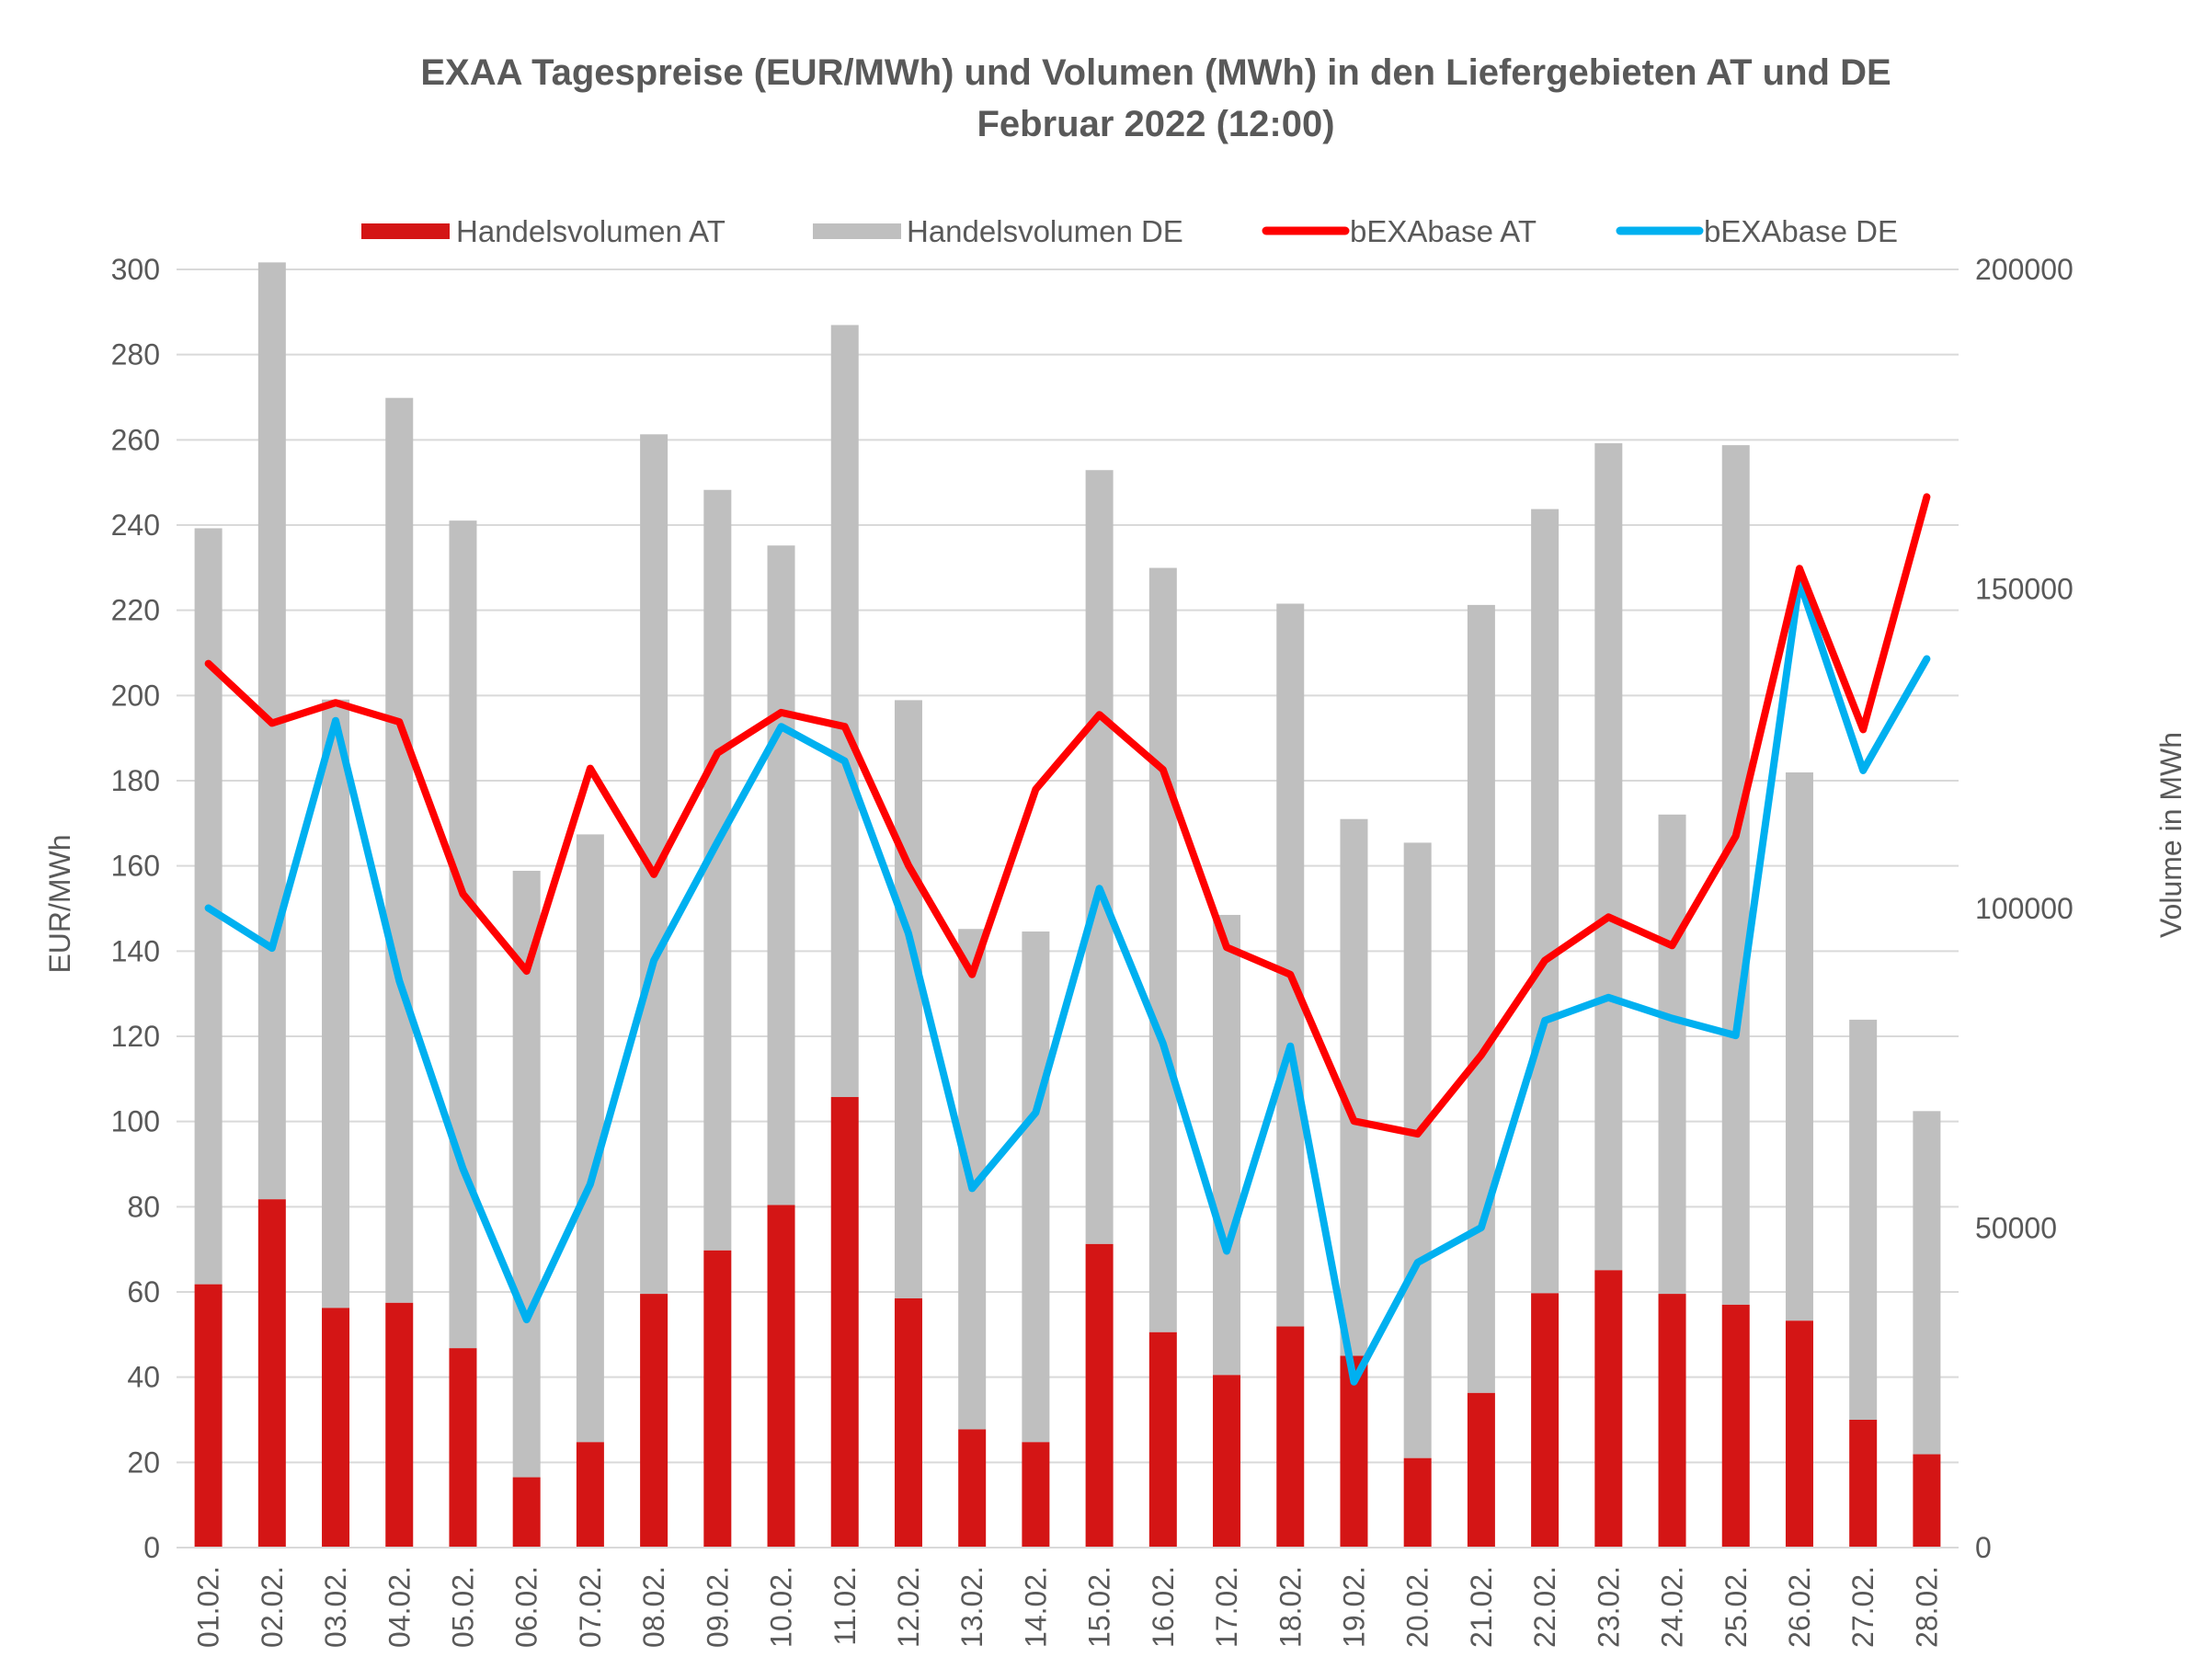  Describe the element at coordinates (400, 1607) in the screenshot. I see `x-tick-label: 04.02.` at that location.